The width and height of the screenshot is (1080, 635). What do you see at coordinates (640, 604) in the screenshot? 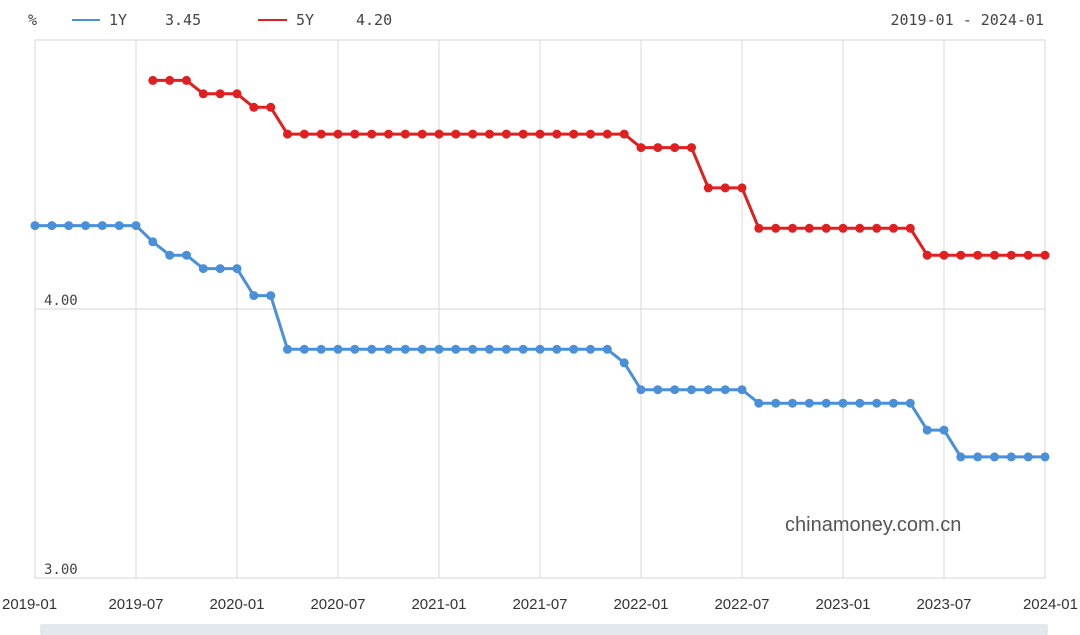
I see `x-tick-label: 2022-01` at bounding box center [640, 604].